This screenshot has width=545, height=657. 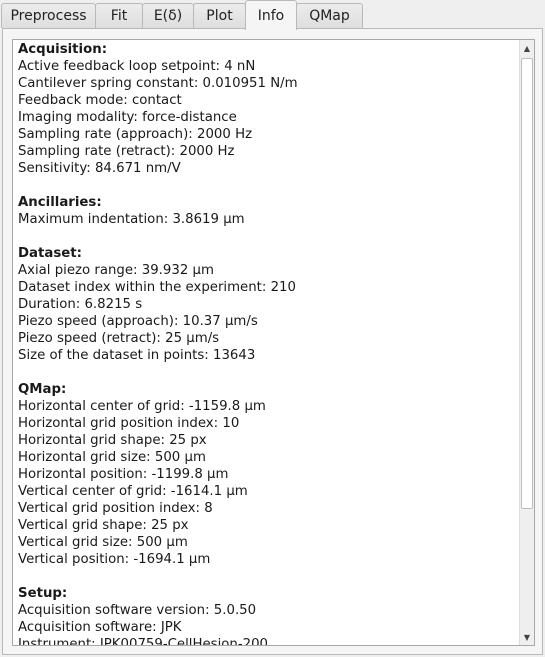 I want to click on info-line: Imaging modality: force-distance, so click(x=127, y=117).